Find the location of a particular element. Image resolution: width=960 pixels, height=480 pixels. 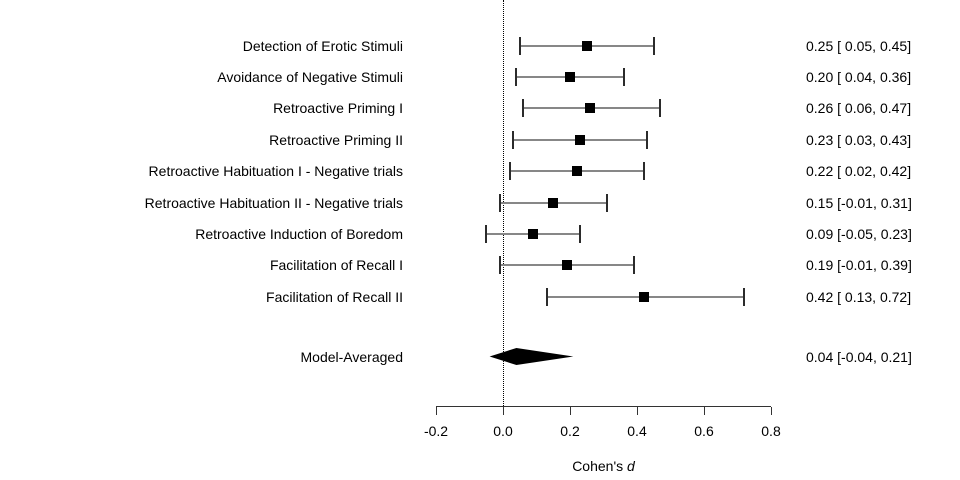

estimate-text: 0.25 [ 0.05, 0.45] is located at coordinates (859, 45).